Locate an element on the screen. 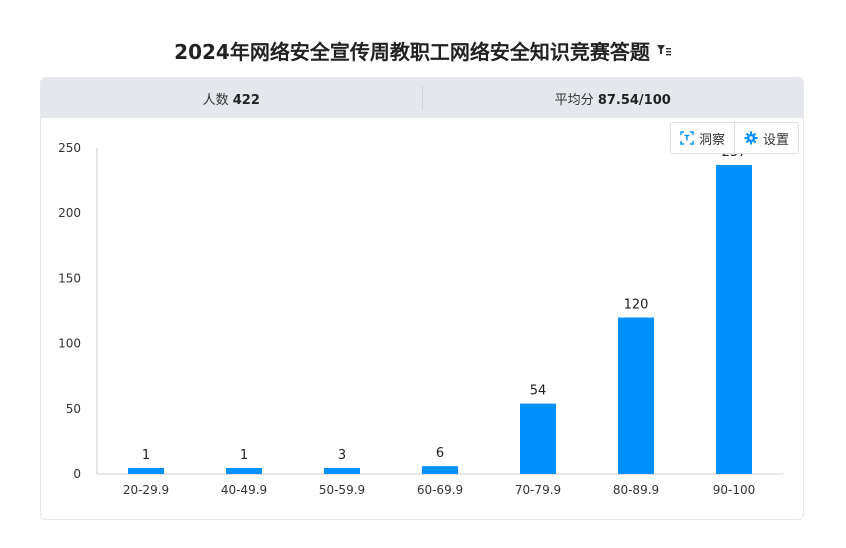 This screenshot has height=548, width=846. data-label: 3 is located at coordinates (342, 455).